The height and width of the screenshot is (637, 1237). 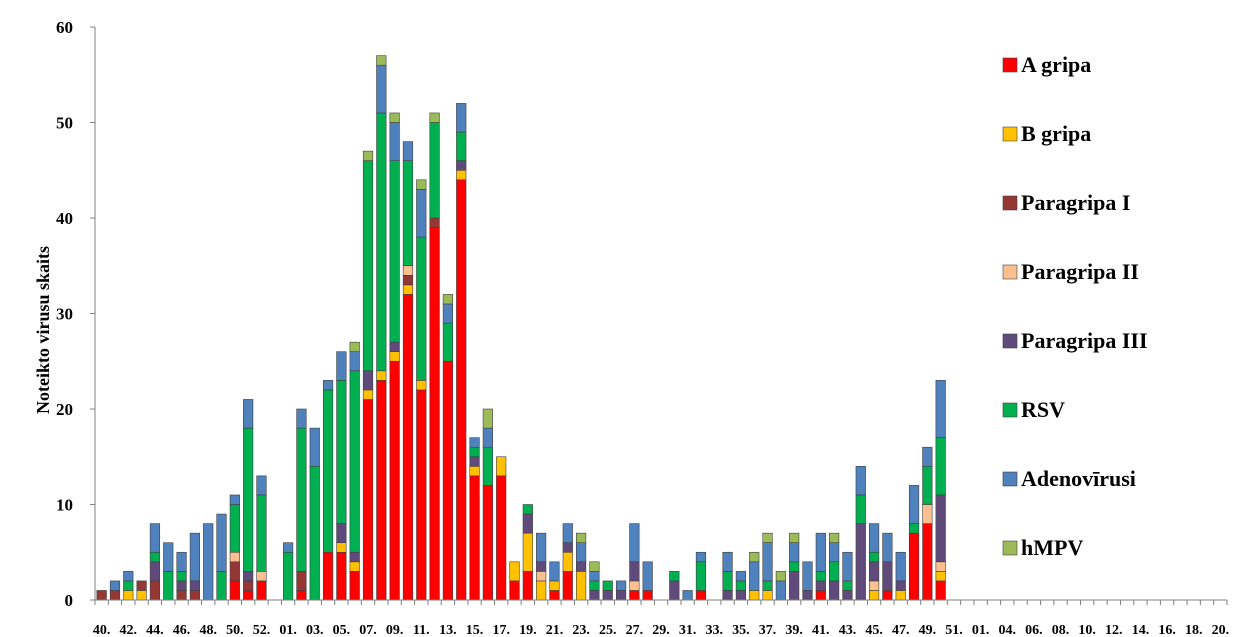 What do you see at coordinates (421, 630) in the screenshot?
I see `x-tick-label-12: 11.` at bounding box center [421, 630].